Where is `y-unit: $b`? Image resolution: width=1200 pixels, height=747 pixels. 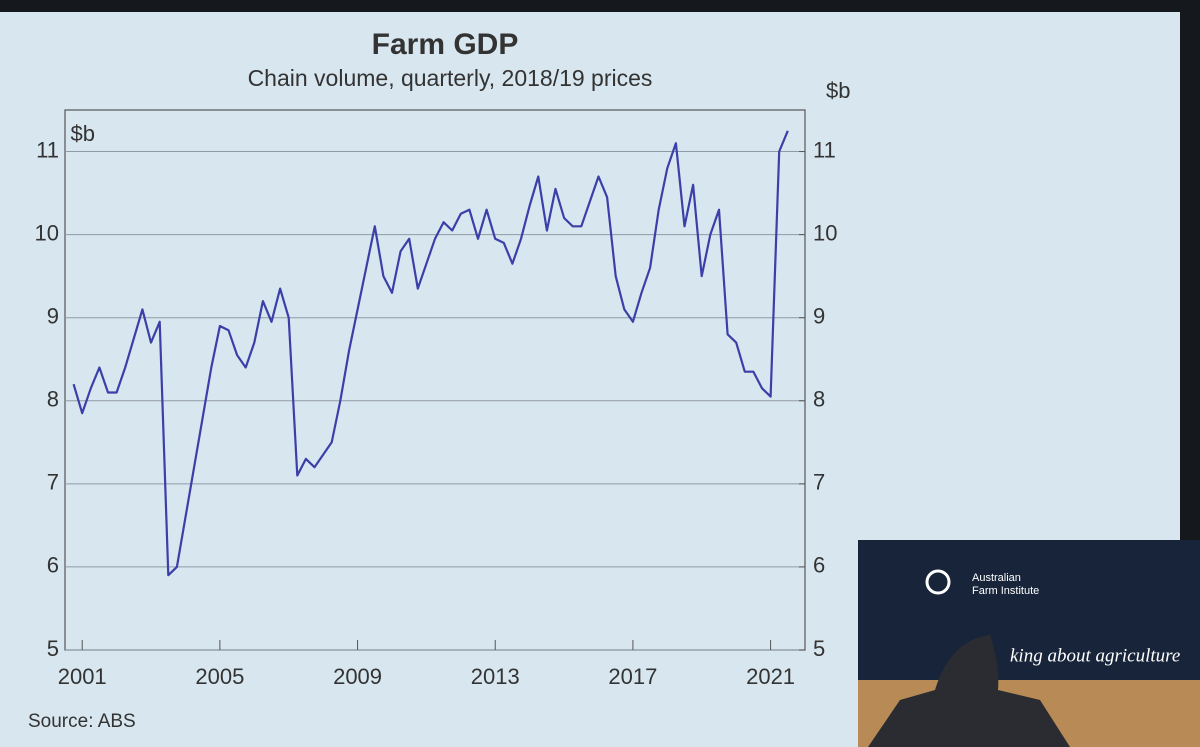
y-unit: $b is located at coordinates (83, 133).